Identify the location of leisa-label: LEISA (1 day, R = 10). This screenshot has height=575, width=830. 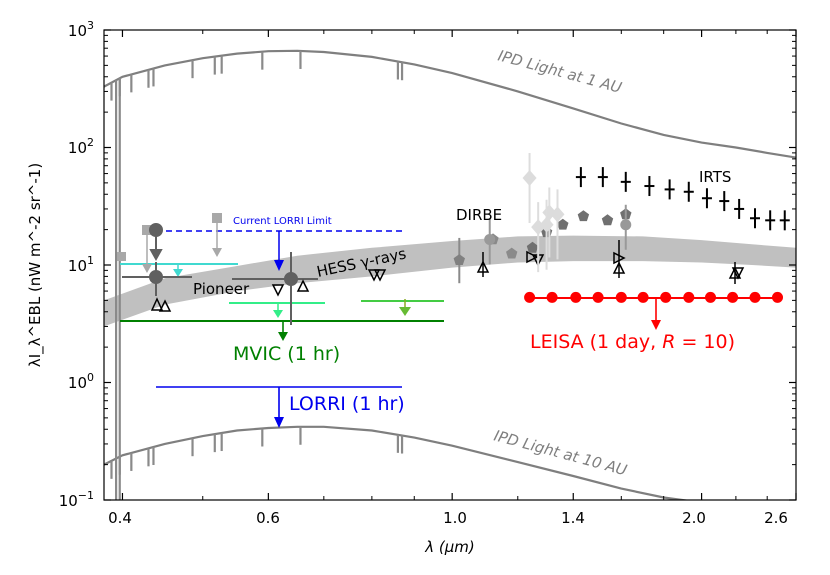
(632, 342).